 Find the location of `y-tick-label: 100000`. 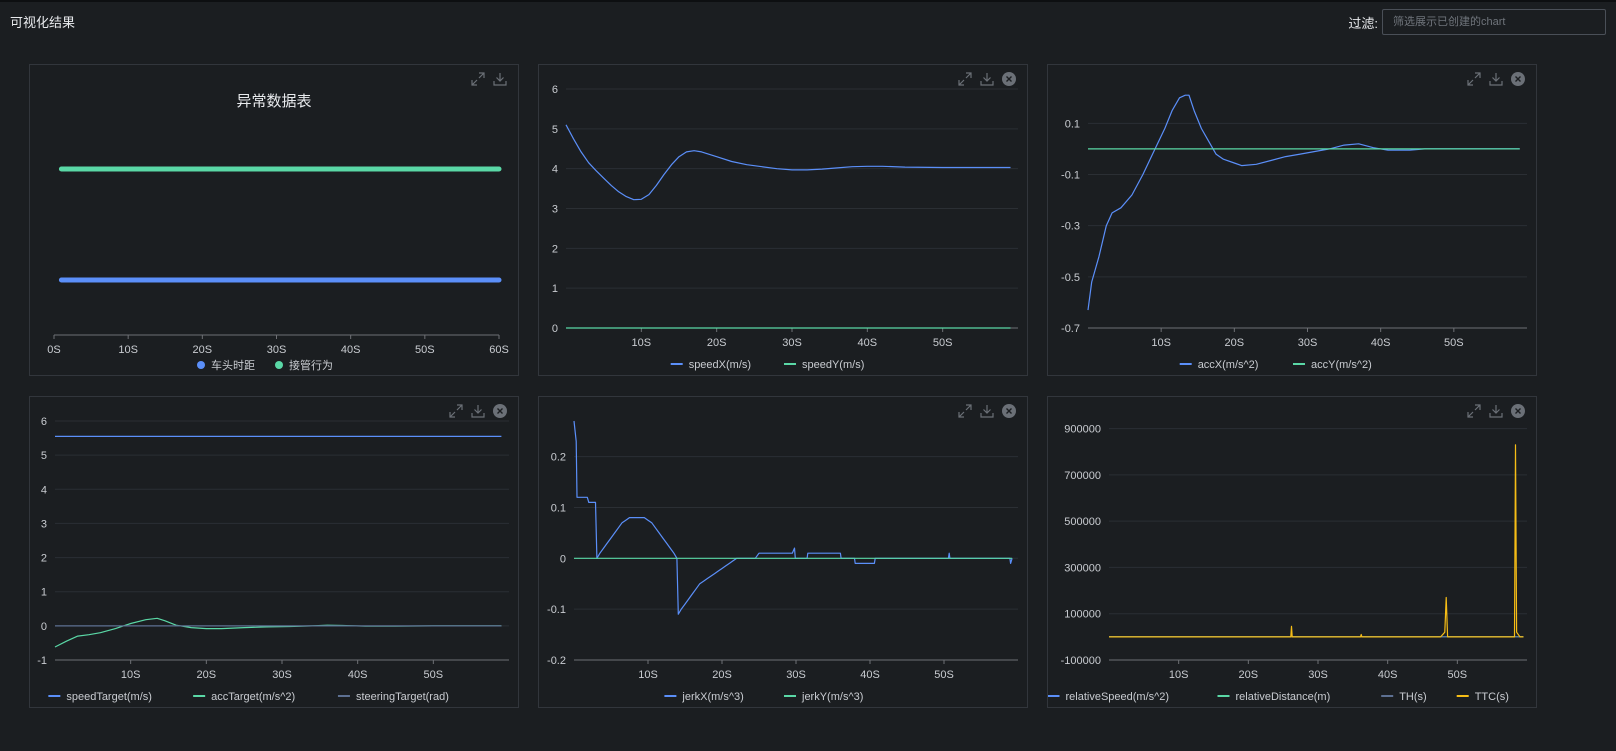

y-tick-label: 100000 is located at coordinates (1082, 615).